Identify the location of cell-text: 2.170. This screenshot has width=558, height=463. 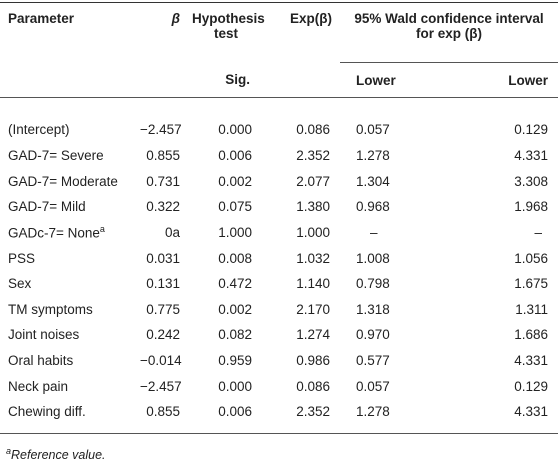
(313, 309).